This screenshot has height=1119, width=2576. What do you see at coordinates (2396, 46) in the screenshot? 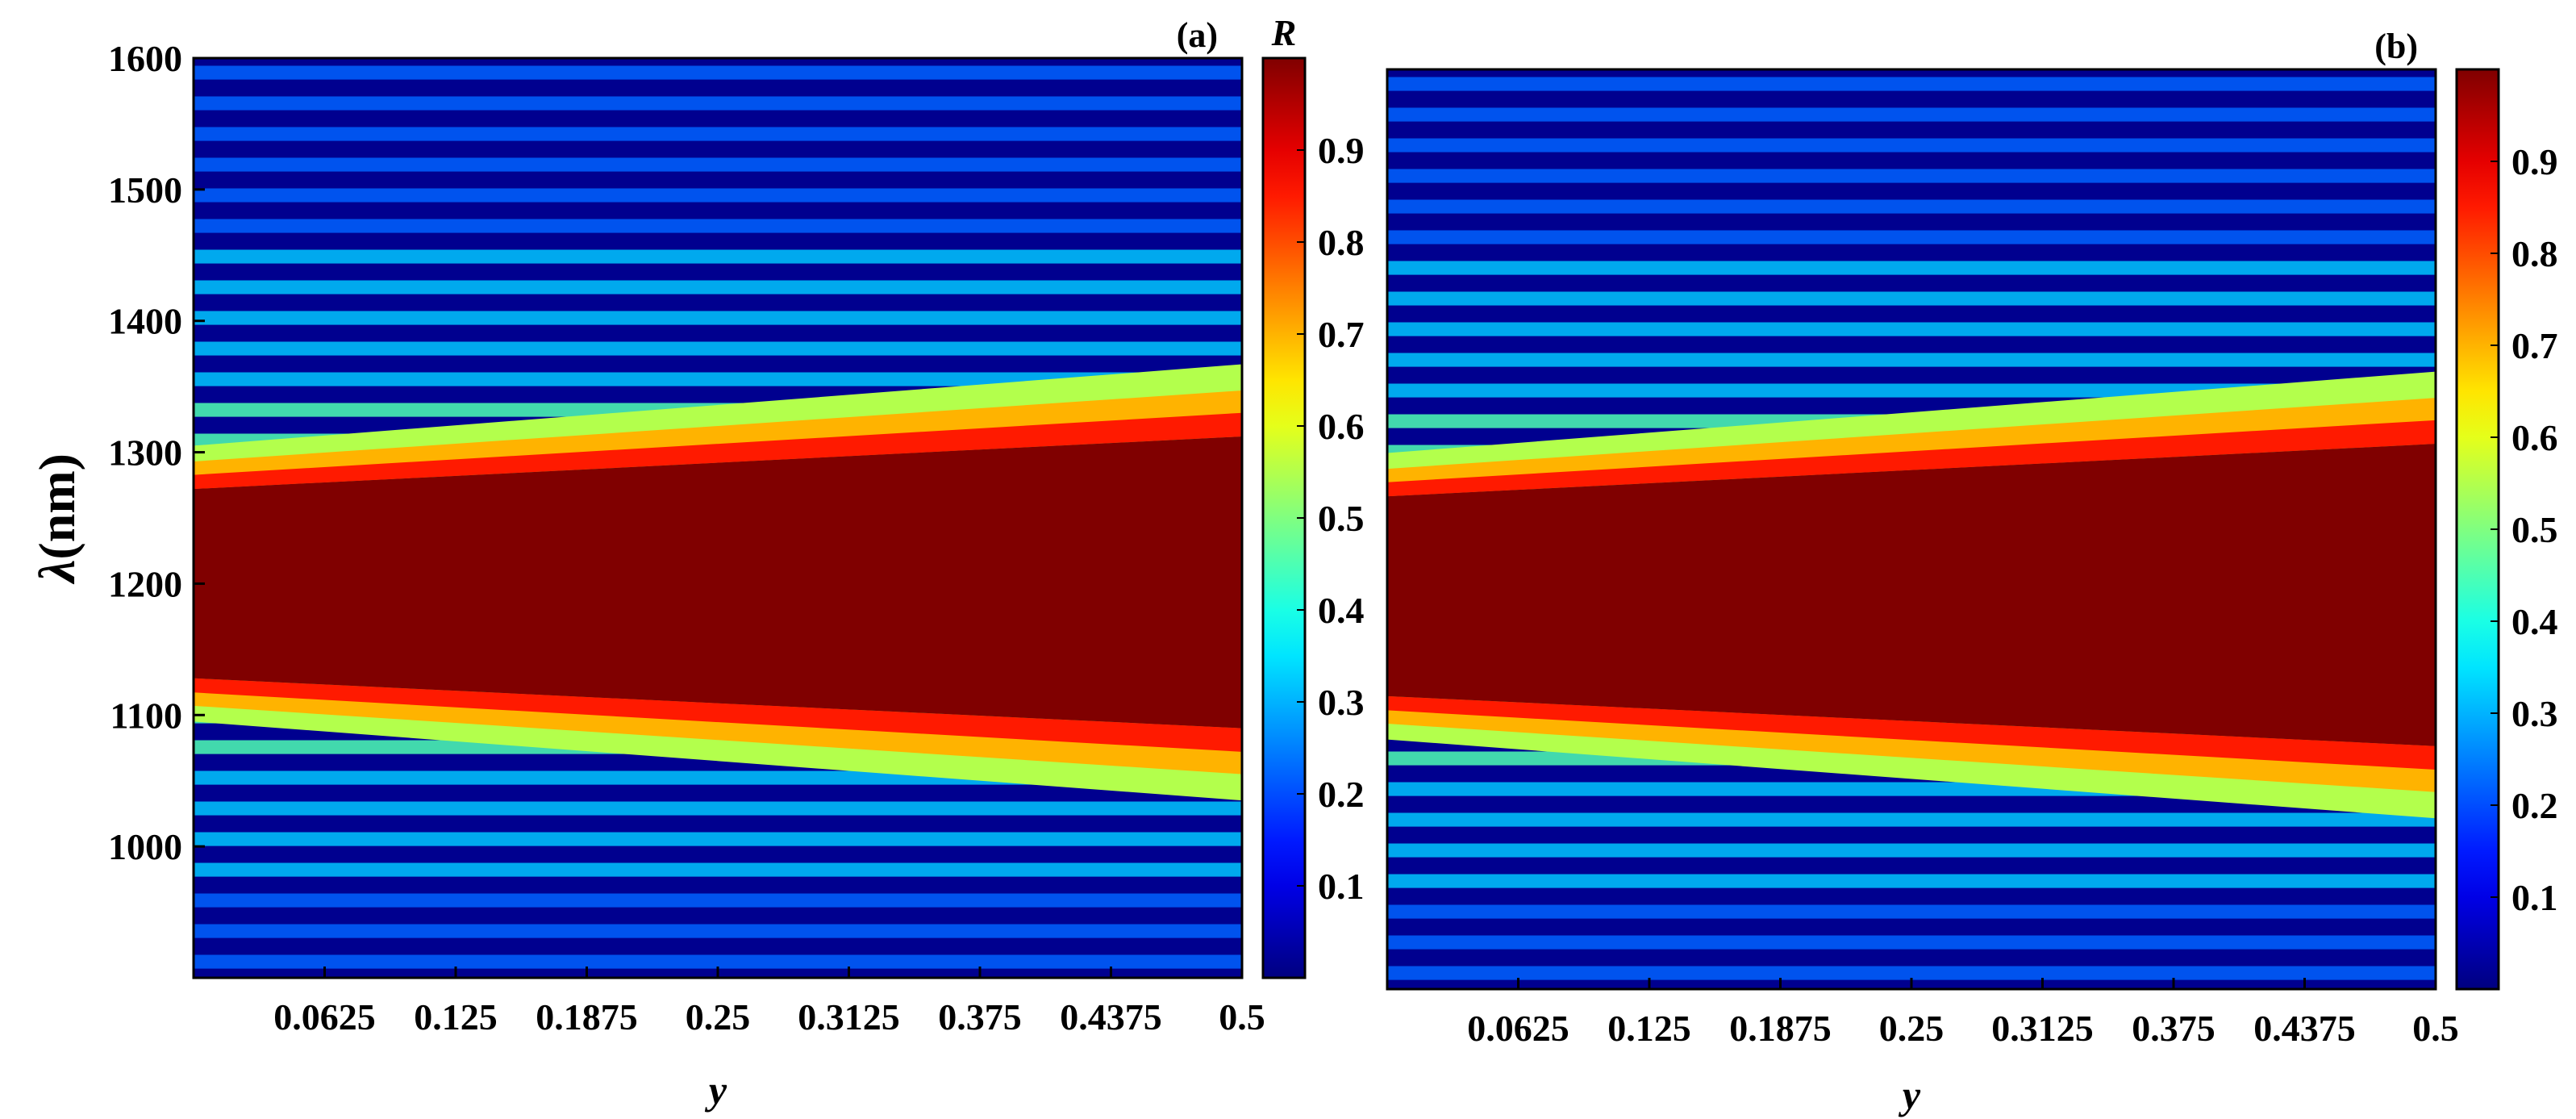
I see `panel-b-label: (b)` at bounding box center [2396, 46].